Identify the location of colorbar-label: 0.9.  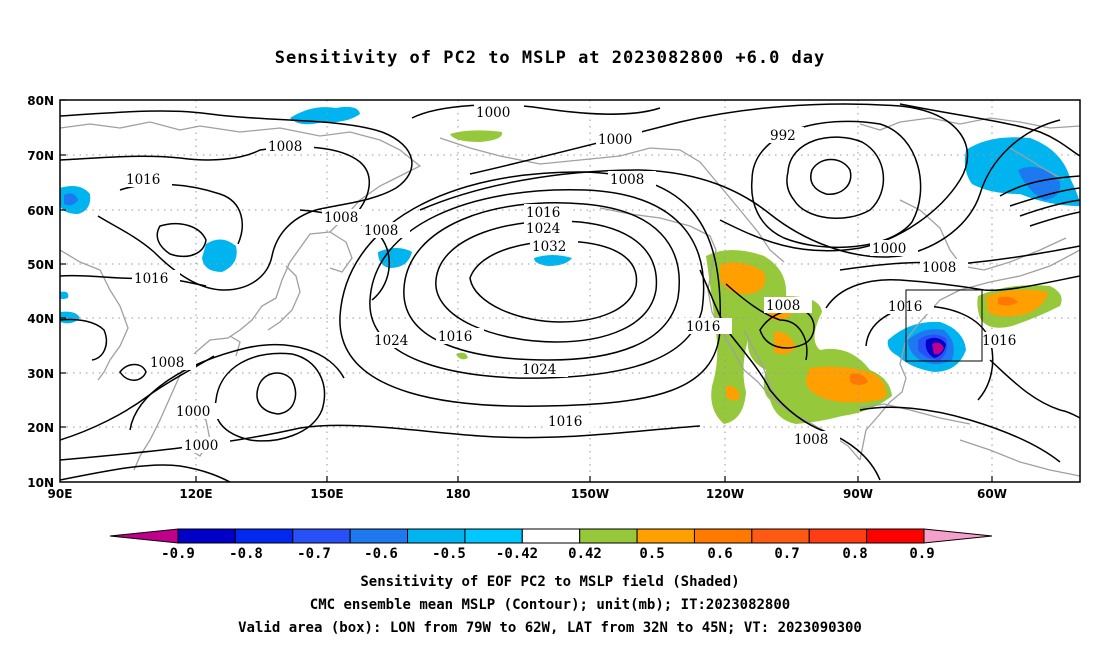
(921, 554).